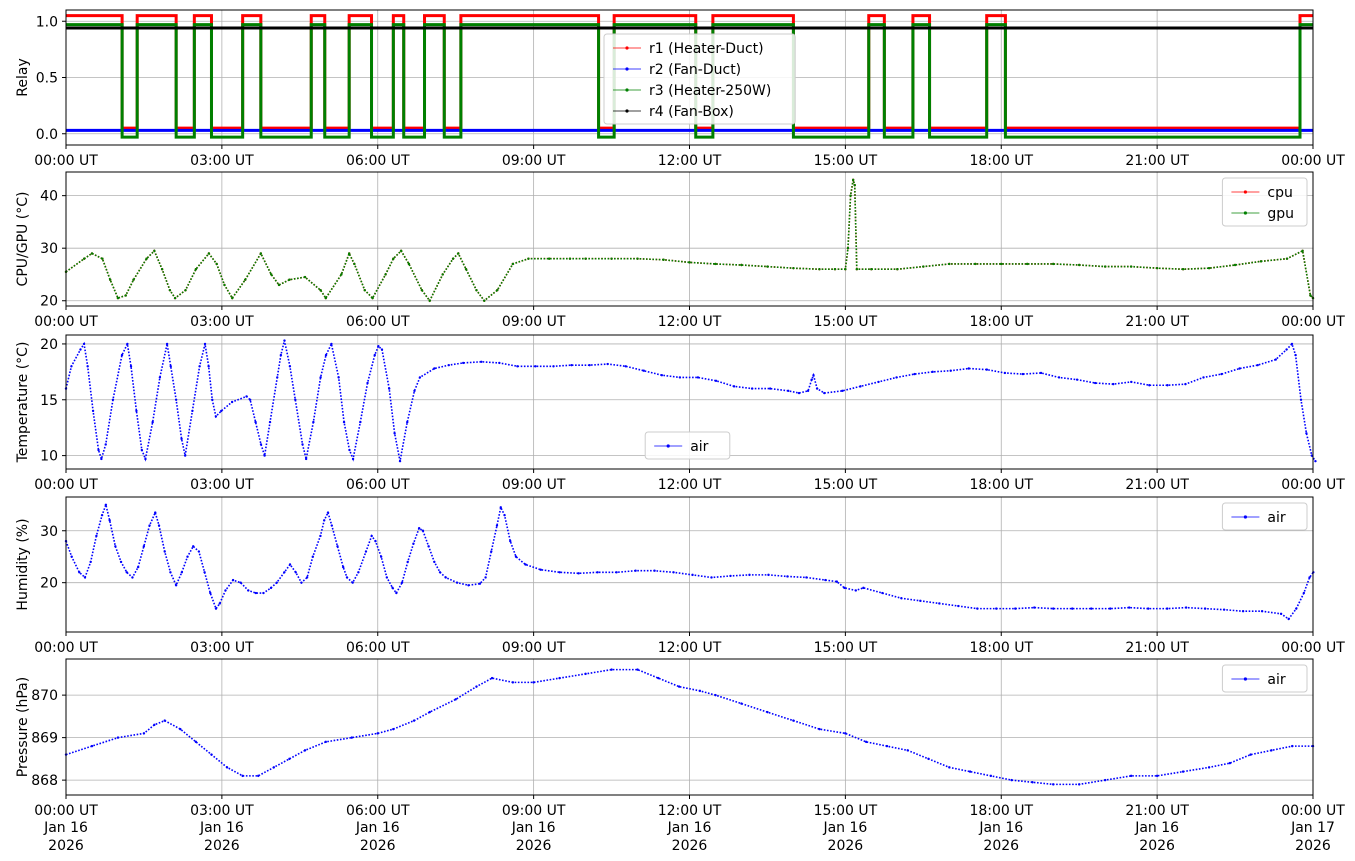  I want to click on y-tick-label: 869, so click(44, 739).